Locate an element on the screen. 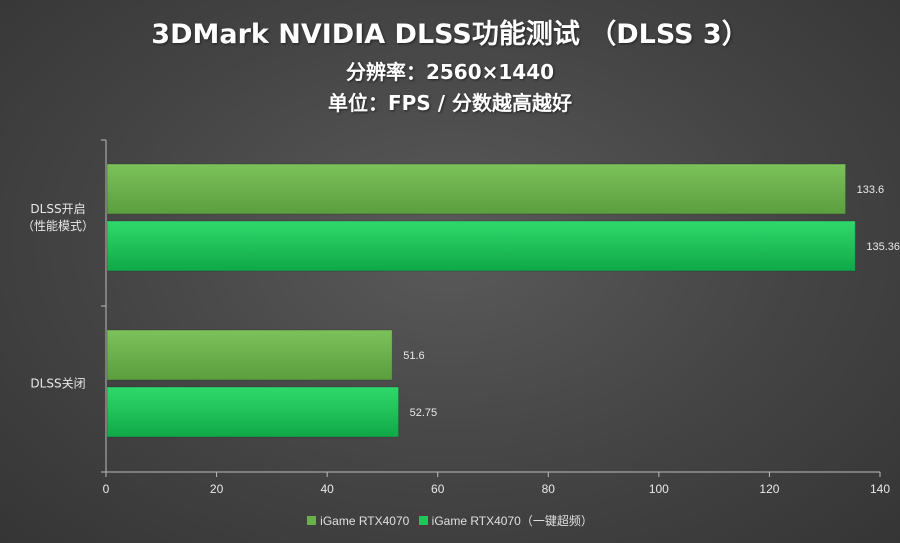  category-label: （性能模式） is located at coordinates (58, 226).